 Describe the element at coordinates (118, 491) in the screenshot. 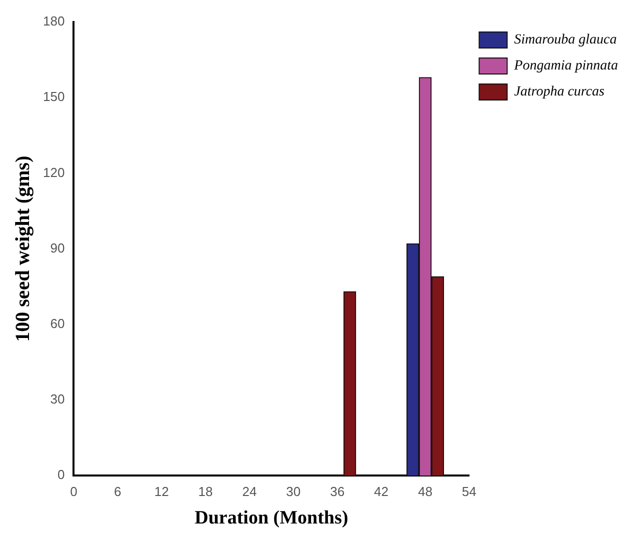

I see `x-tick-label: 6` at that location.